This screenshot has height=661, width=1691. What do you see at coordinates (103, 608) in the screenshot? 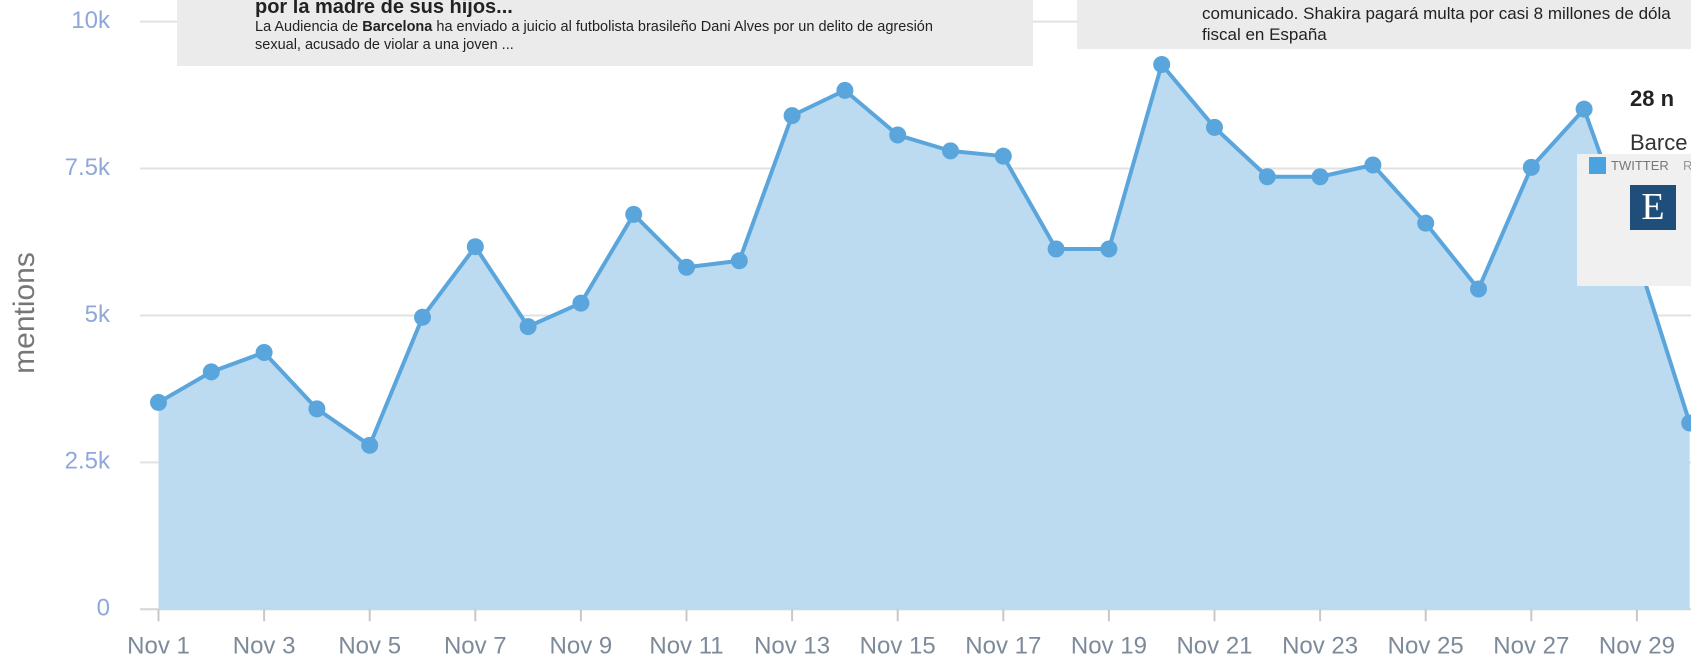
I see `y-tick-label: 0` at bounding box center [103, 608].